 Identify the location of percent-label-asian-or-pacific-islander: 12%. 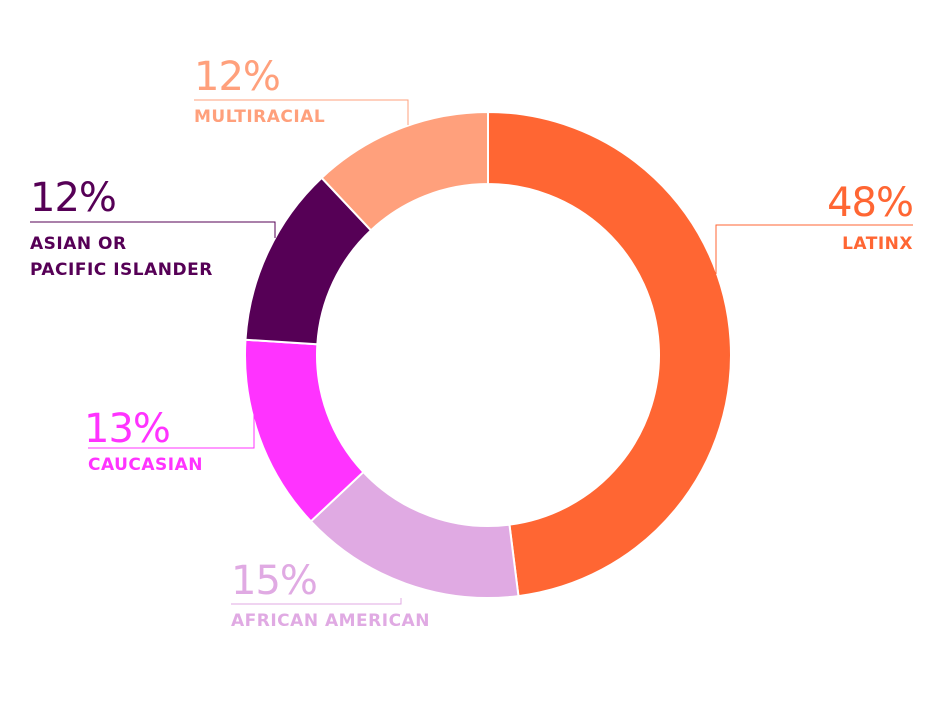
(73, 198).